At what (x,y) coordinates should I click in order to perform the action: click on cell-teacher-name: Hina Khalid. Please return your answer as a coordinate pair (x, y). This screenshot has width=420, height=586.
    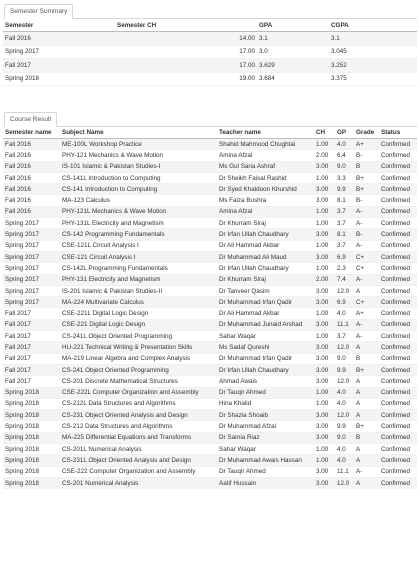
    Looking at the image, I should click on (235, 404).